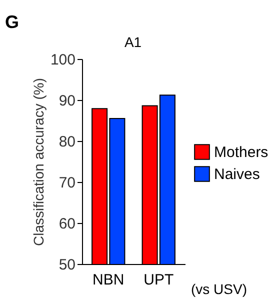 This screenshot has height=303, width=276. What do you see at coordinates (219, 289) in the screenshot?
I see `text: (vs USV)` at bounding box center [219, 289].